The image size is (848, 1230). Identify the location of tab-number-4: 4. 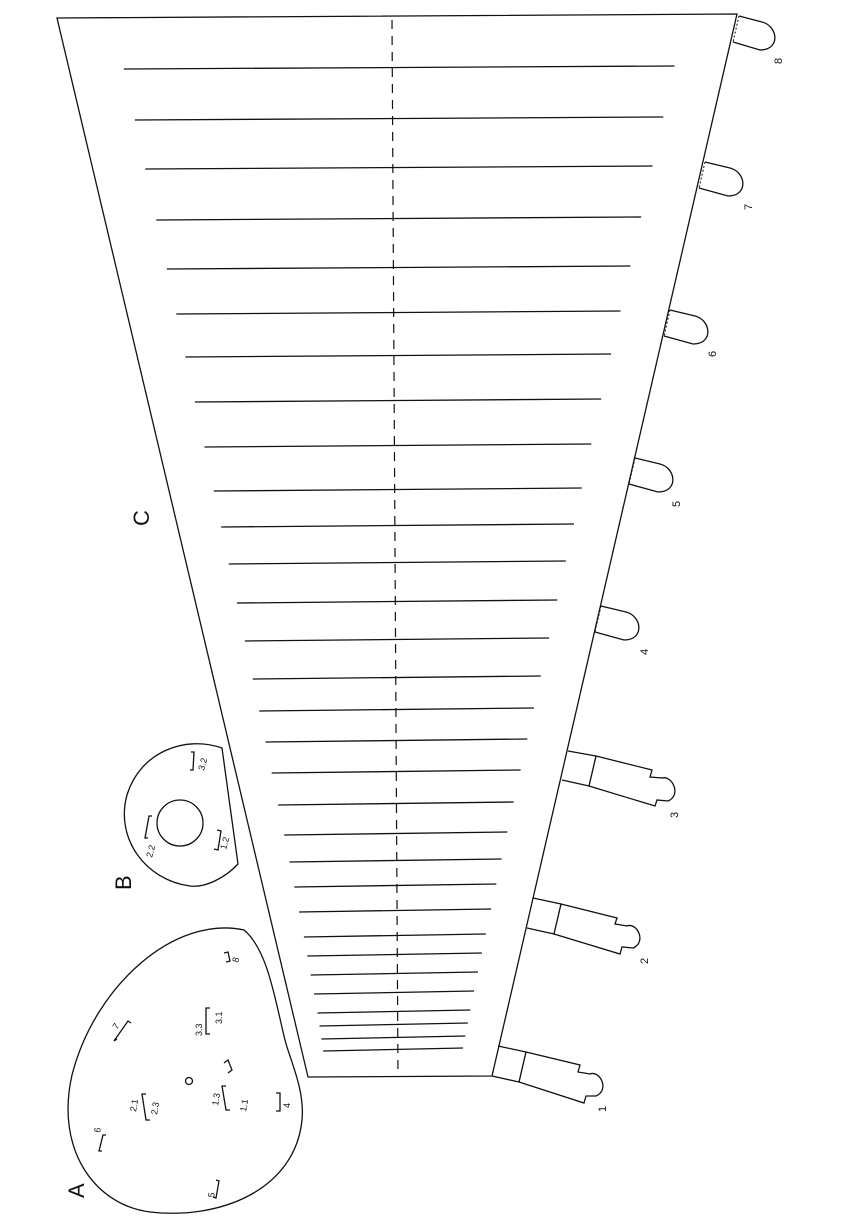
(645, 652).